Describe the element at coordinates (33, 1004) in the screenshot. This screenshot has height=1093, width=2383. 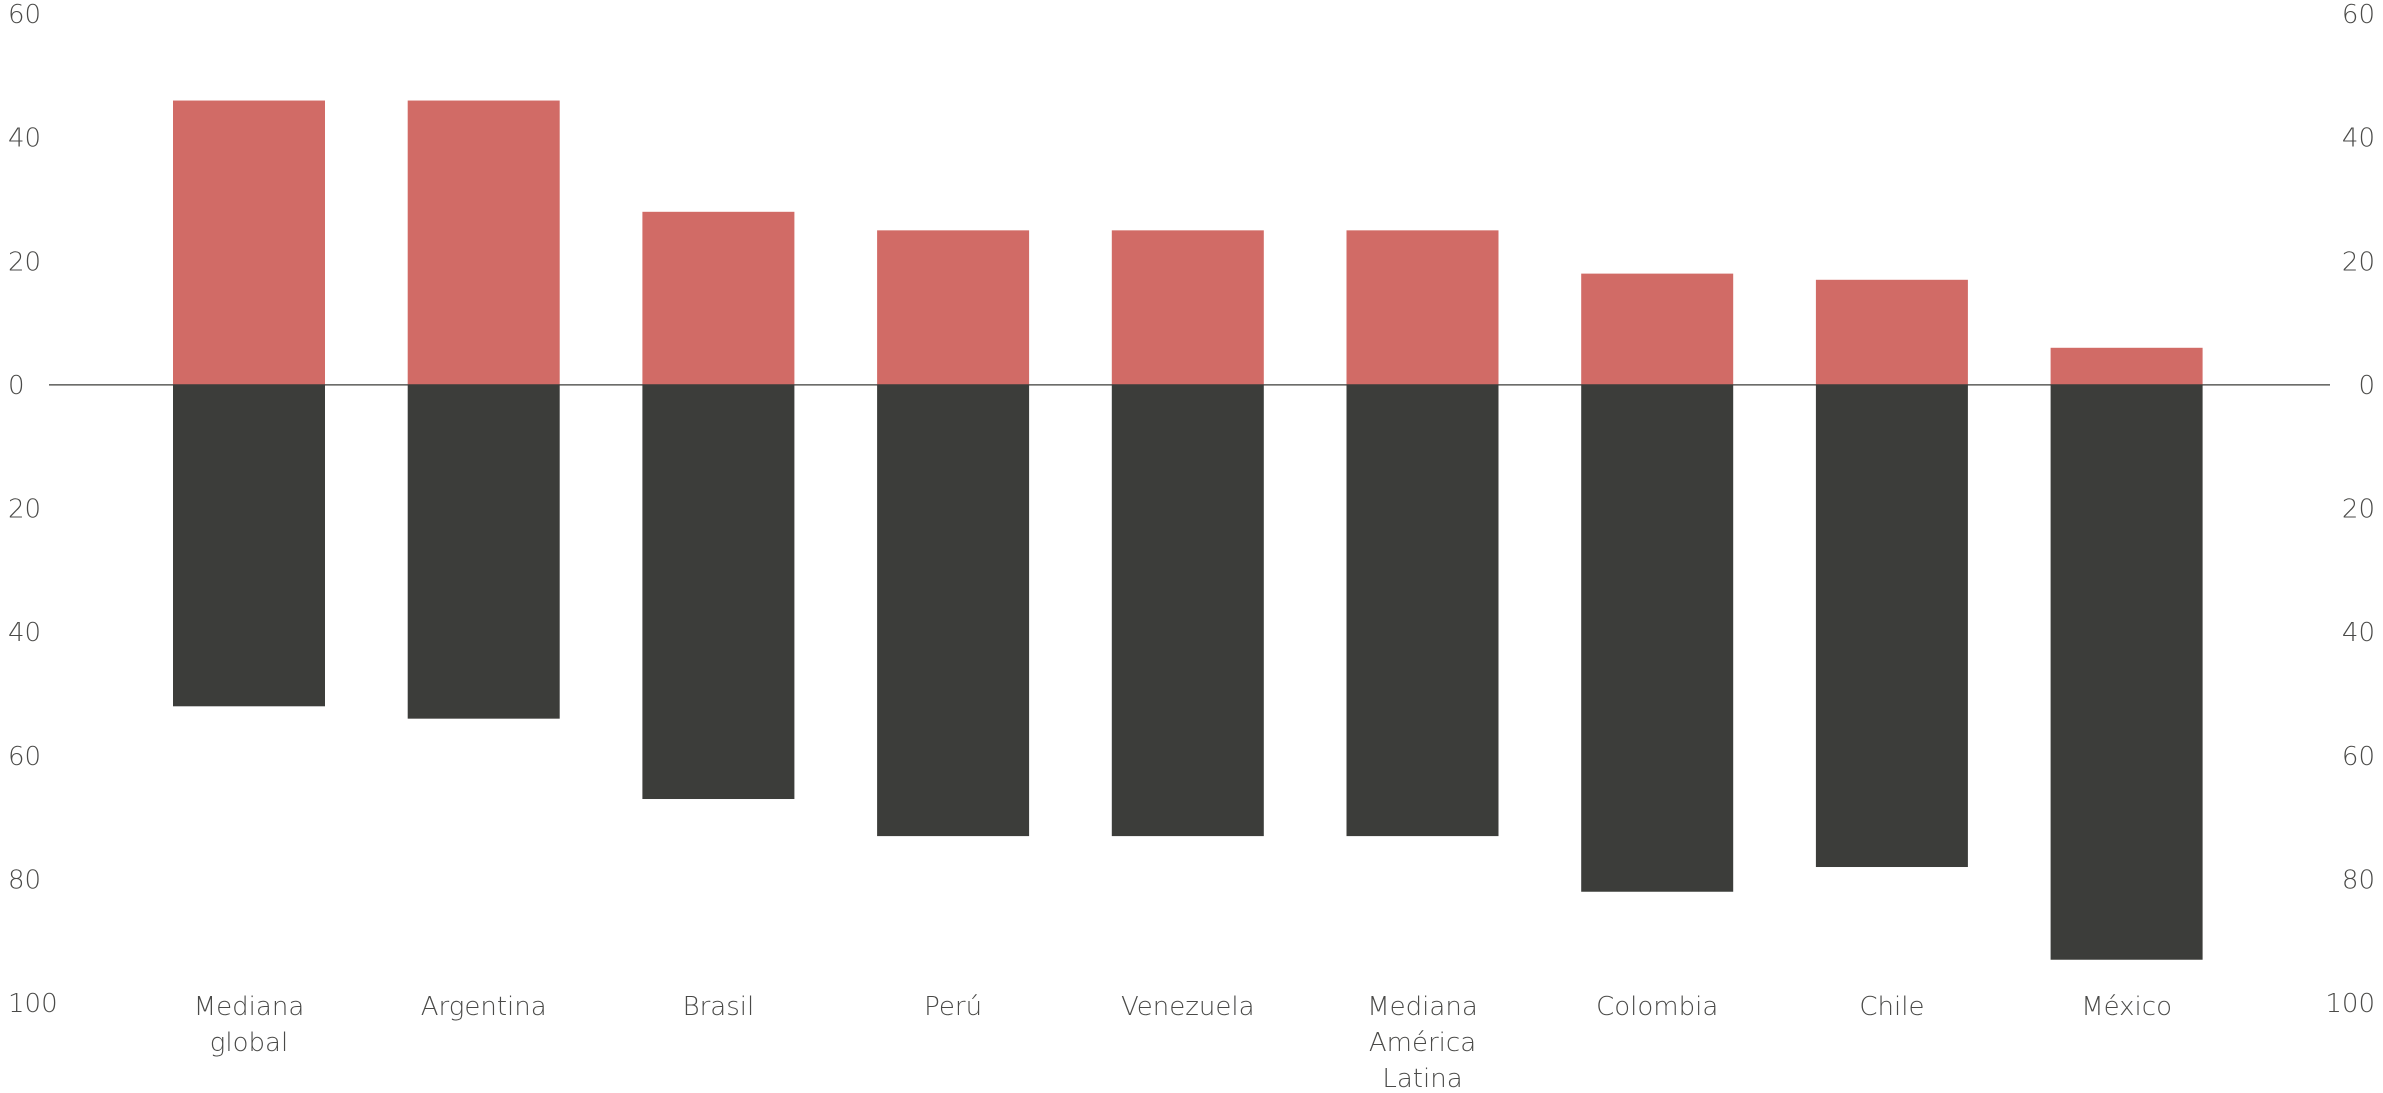
I see `y-tick-label: 100` at that location.